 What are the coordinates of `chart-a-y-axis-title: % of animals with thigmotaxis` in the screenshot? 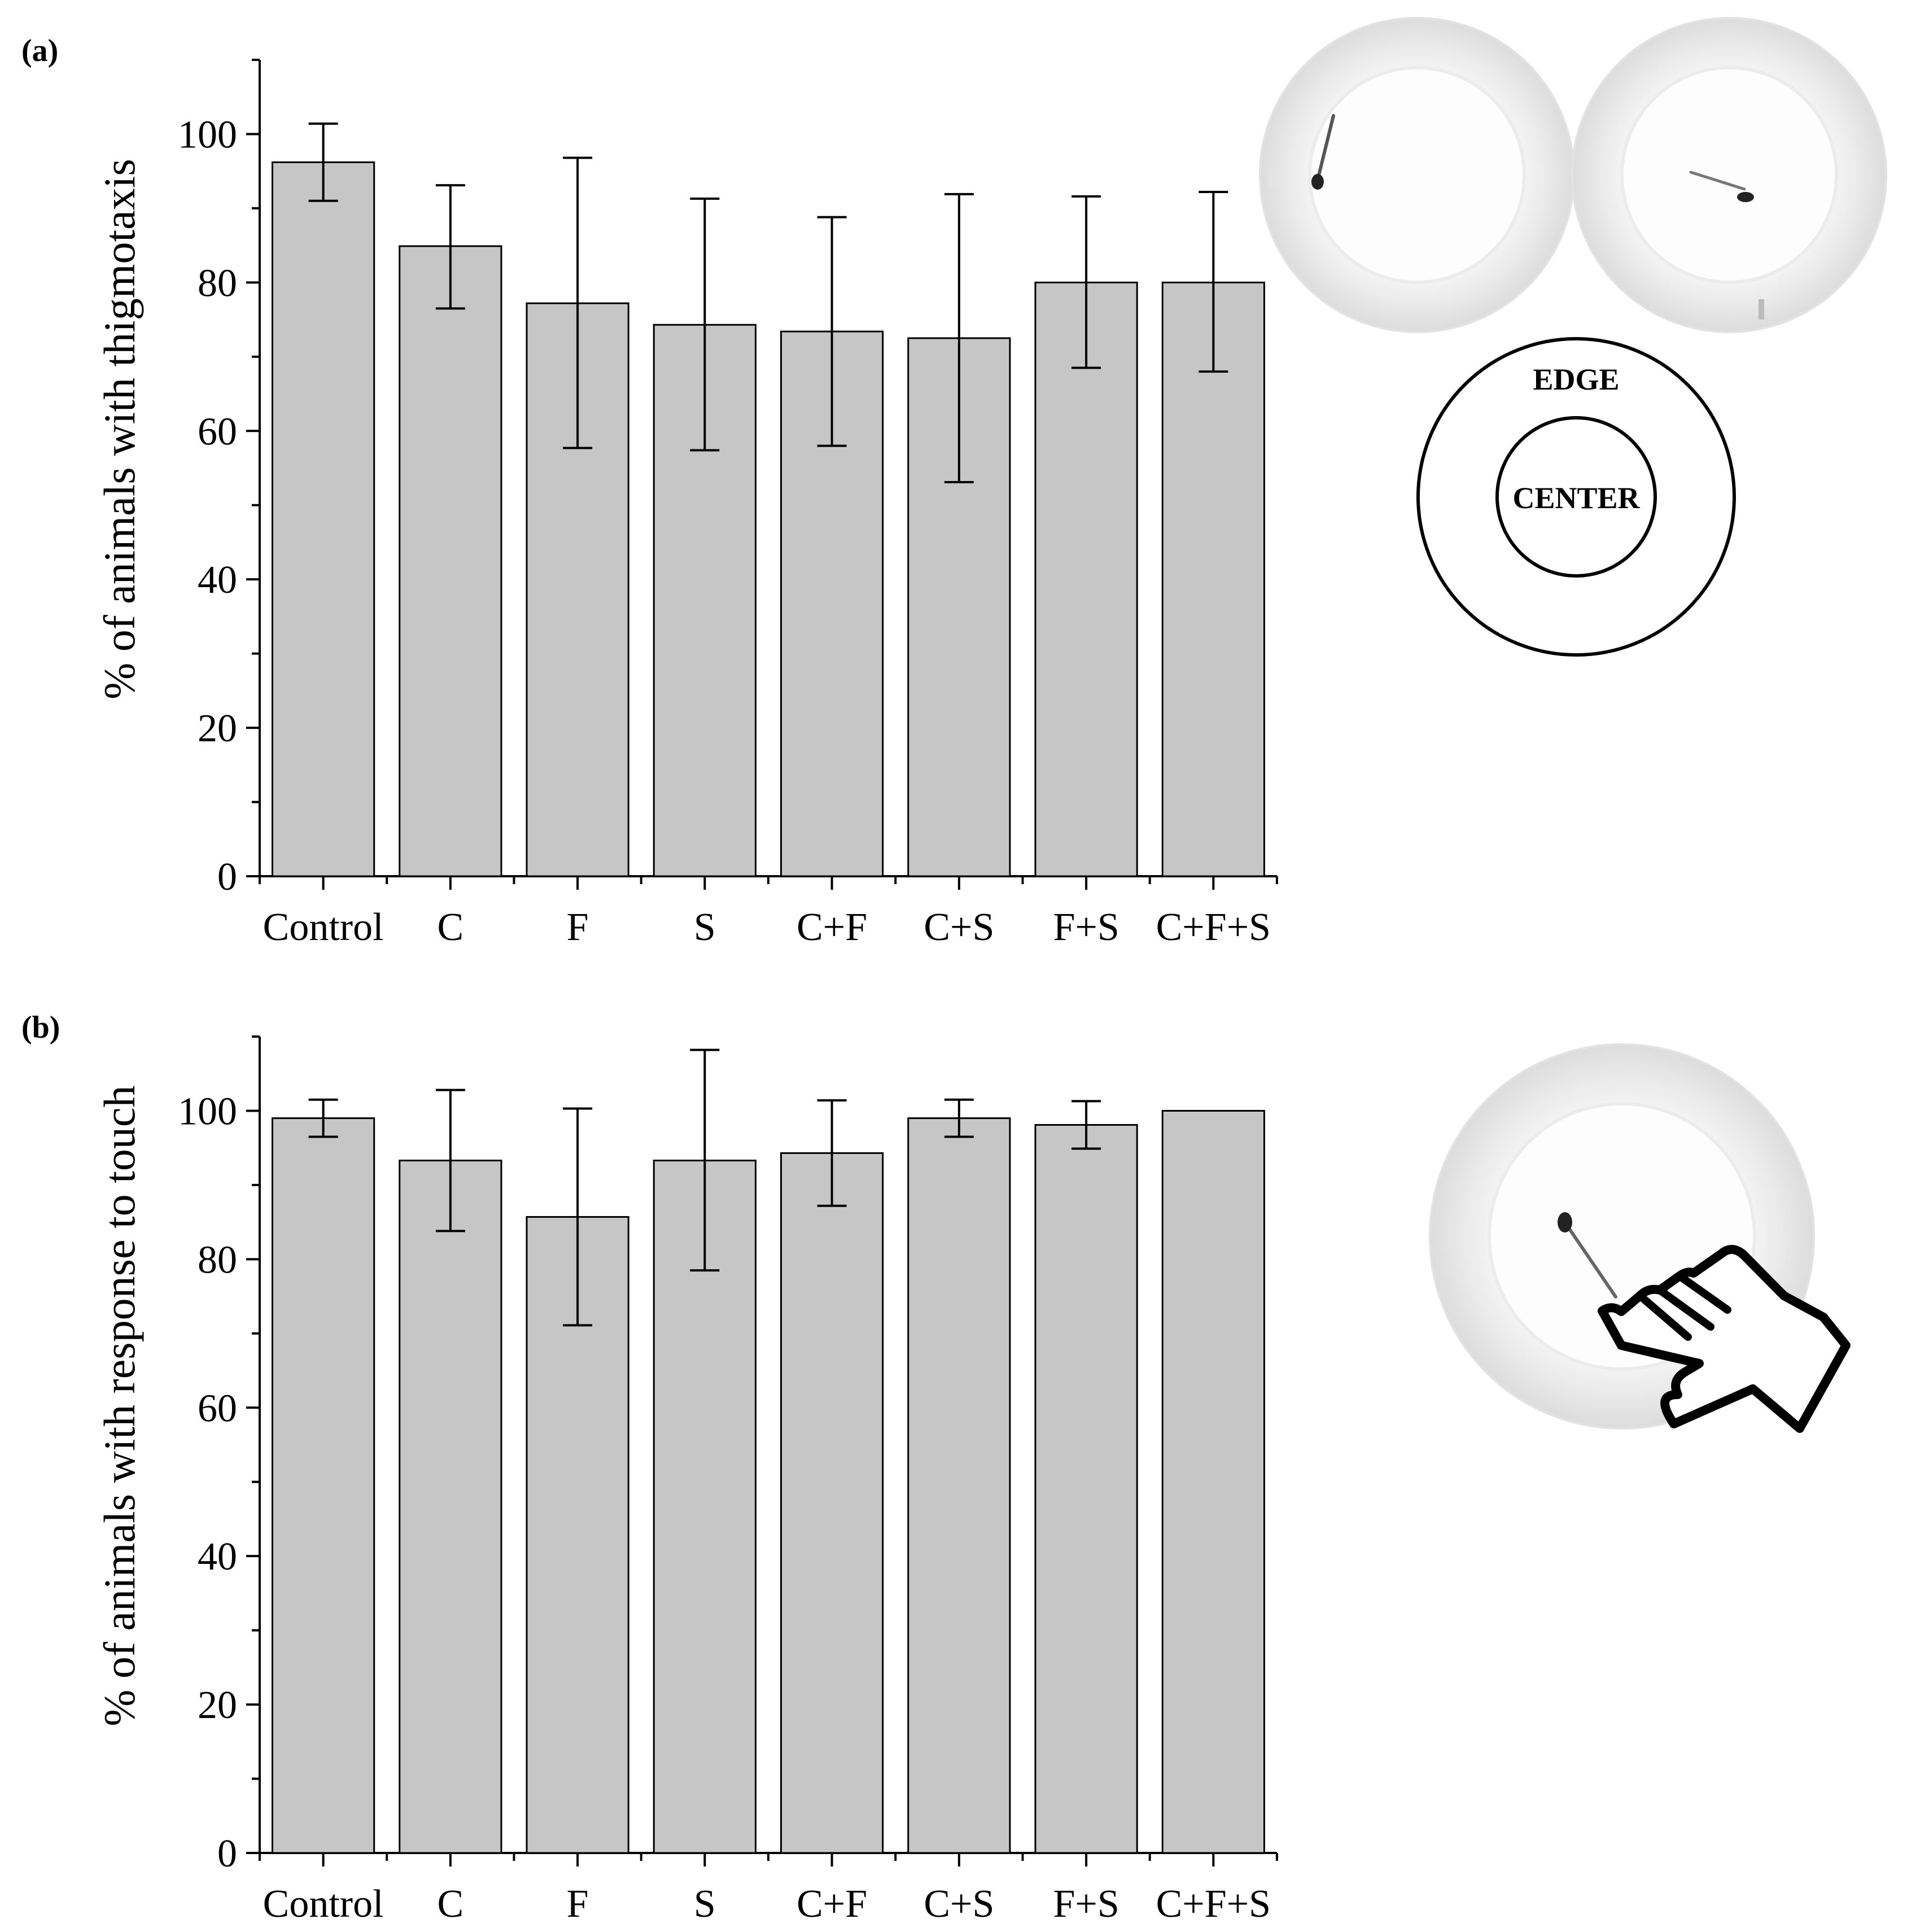 It's located at (120, 430).